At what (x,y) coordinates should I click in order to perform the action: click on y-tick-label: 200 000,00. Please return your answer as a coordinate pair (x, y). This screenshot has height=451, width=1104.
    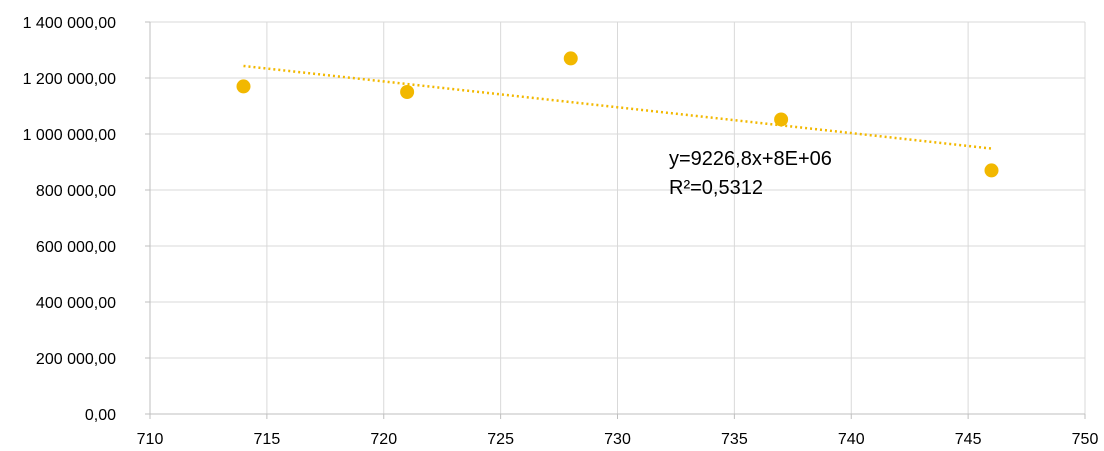
    Looking at the image, I should click on (76, 359).